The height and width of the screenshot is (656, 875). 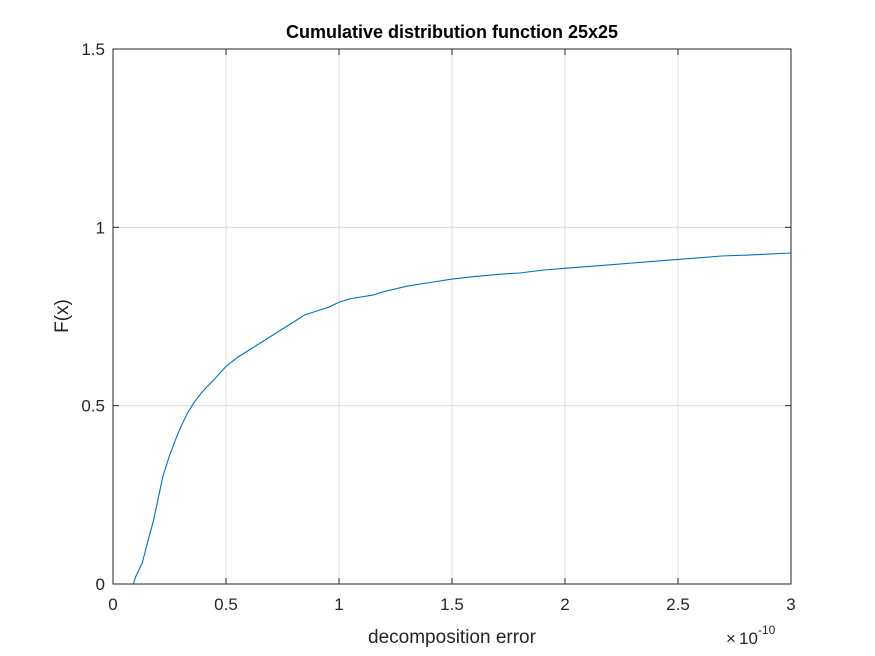 What do you see at coordinates (93, 317) in the screenshot?
I see `y-tick-labels: 0 0.5 1 1.5` at bounding box center [93, 317].